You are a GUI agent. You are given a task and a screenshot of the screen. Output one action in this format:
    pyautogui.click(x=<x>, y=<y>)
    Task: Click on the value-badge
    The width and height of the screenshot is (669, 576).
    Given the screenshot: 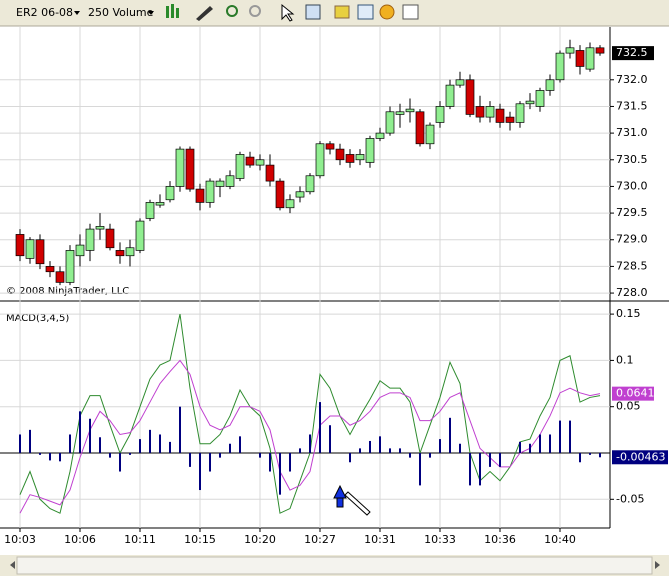 What is the action you would take?
    pyautogui.click(x=640, y=457)
    